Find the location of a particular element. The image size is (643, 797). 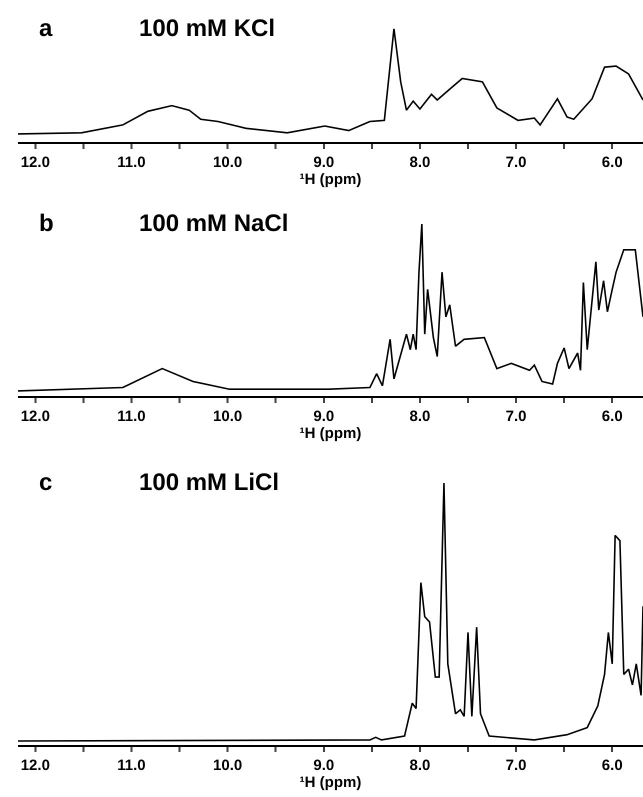

annotation: c is located at coordinates (45, 482).